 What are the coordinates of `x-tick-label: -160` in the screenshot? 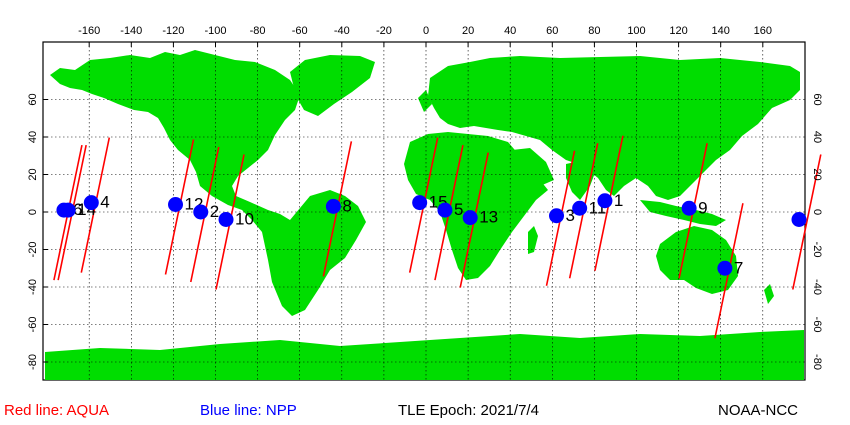 It's located at (89, 31).